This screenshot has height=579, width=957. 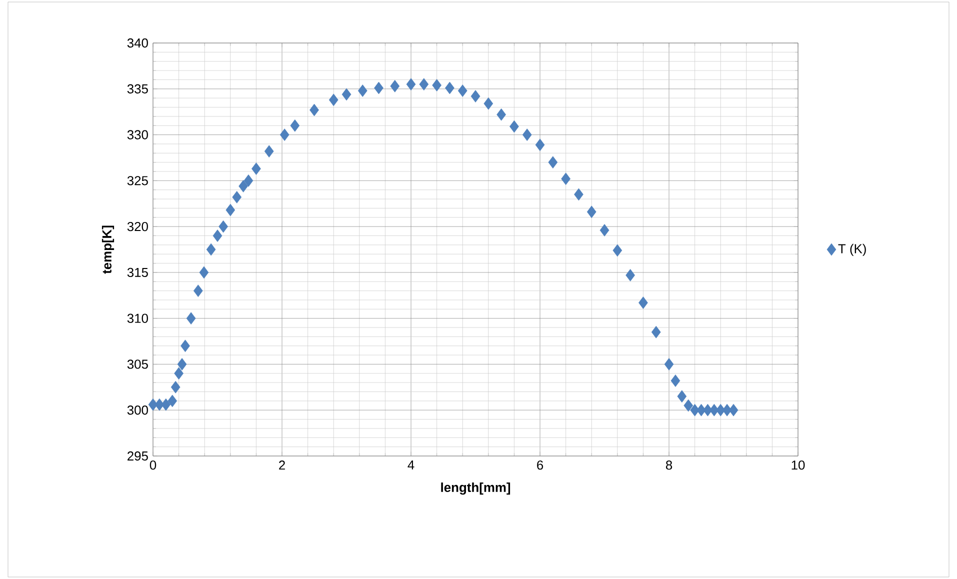 What do you see at coordinates (108, 250) in the screenshot?
I see `y-axis-title: temp[K]` at bounding box center [108, 250].